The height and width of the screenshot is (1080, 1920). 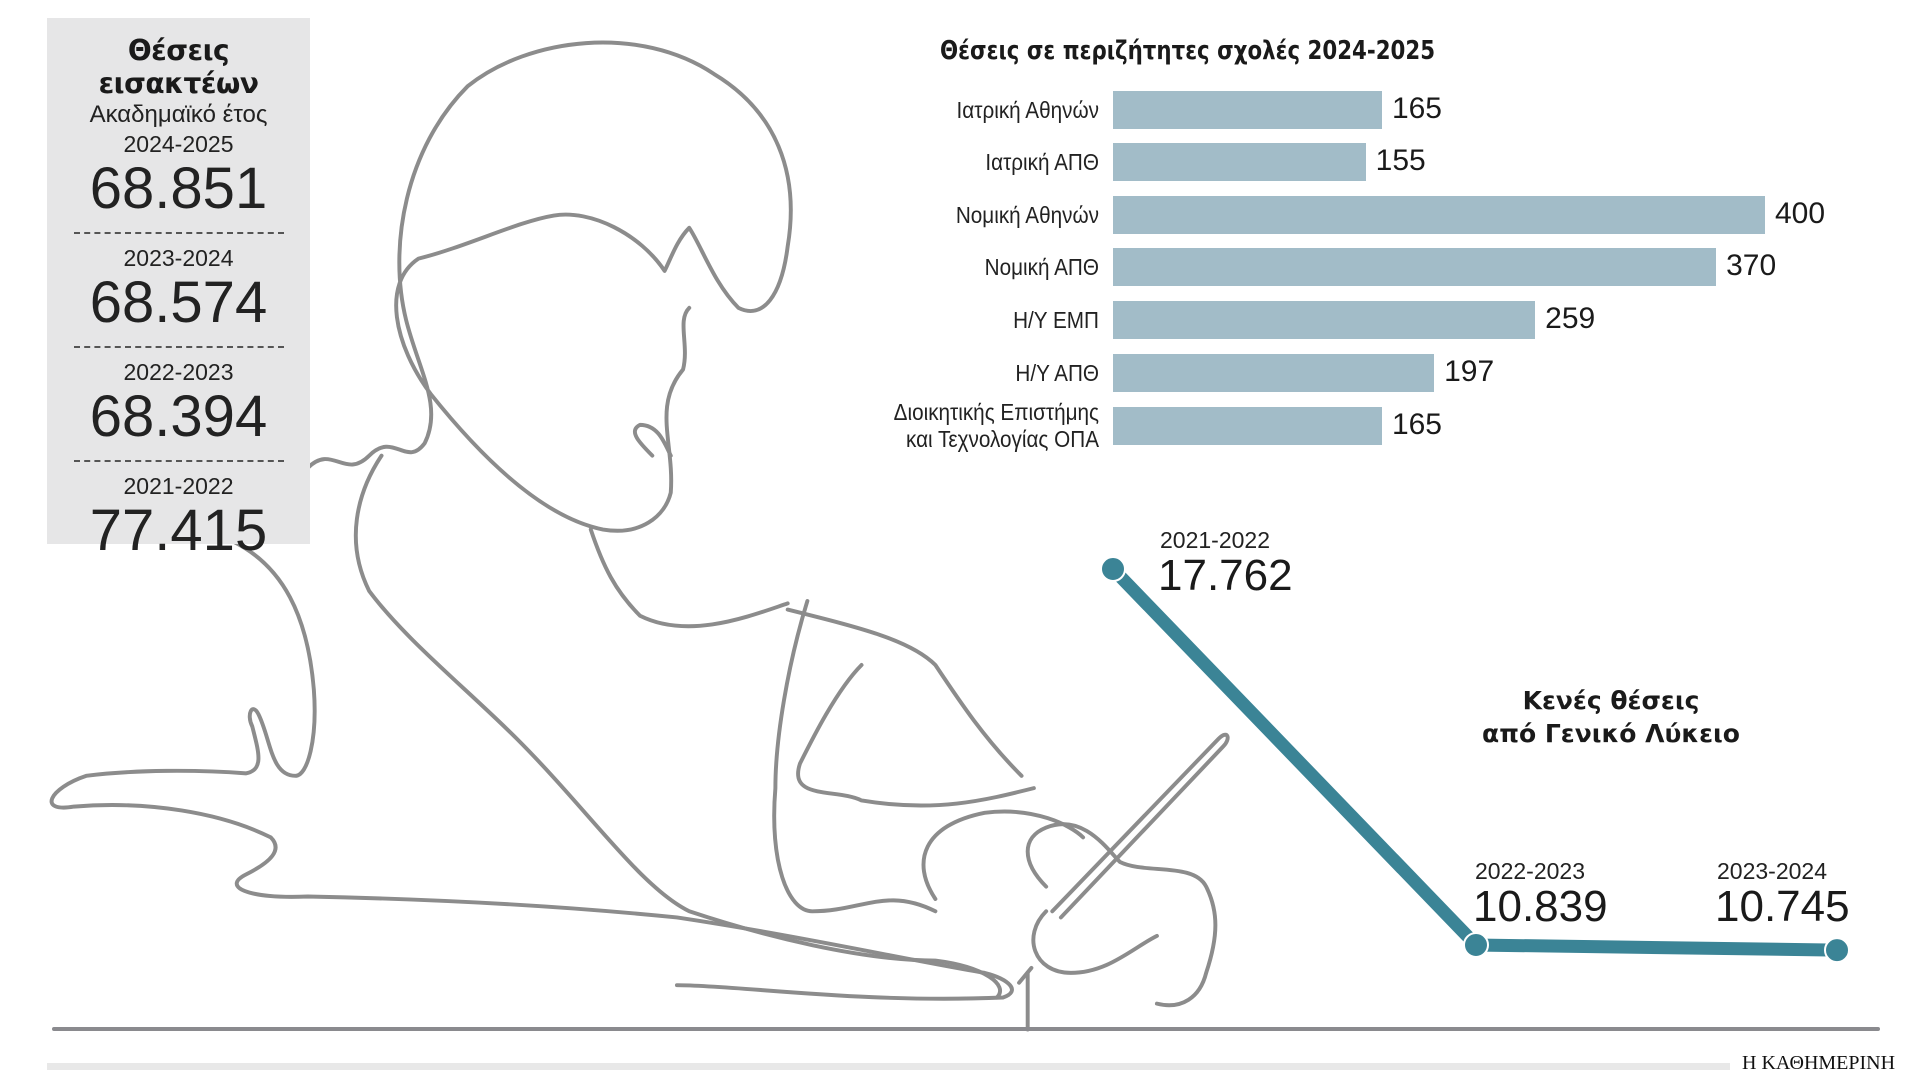 I want to click on ground-line, so click(x=966, y=1029).